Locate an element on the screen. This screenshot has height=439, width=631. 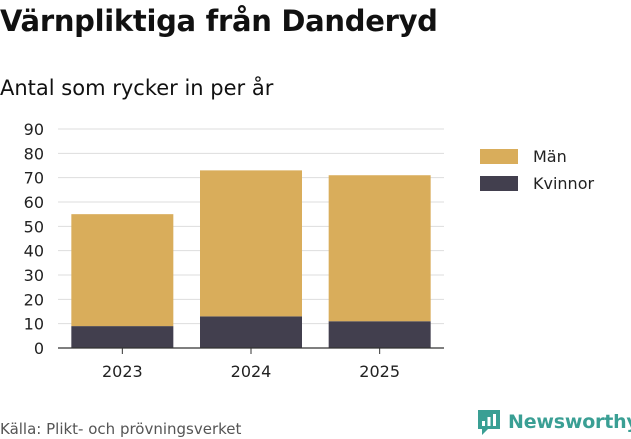
bar-kvinnor-2023 is located at coordinates (122, 337).